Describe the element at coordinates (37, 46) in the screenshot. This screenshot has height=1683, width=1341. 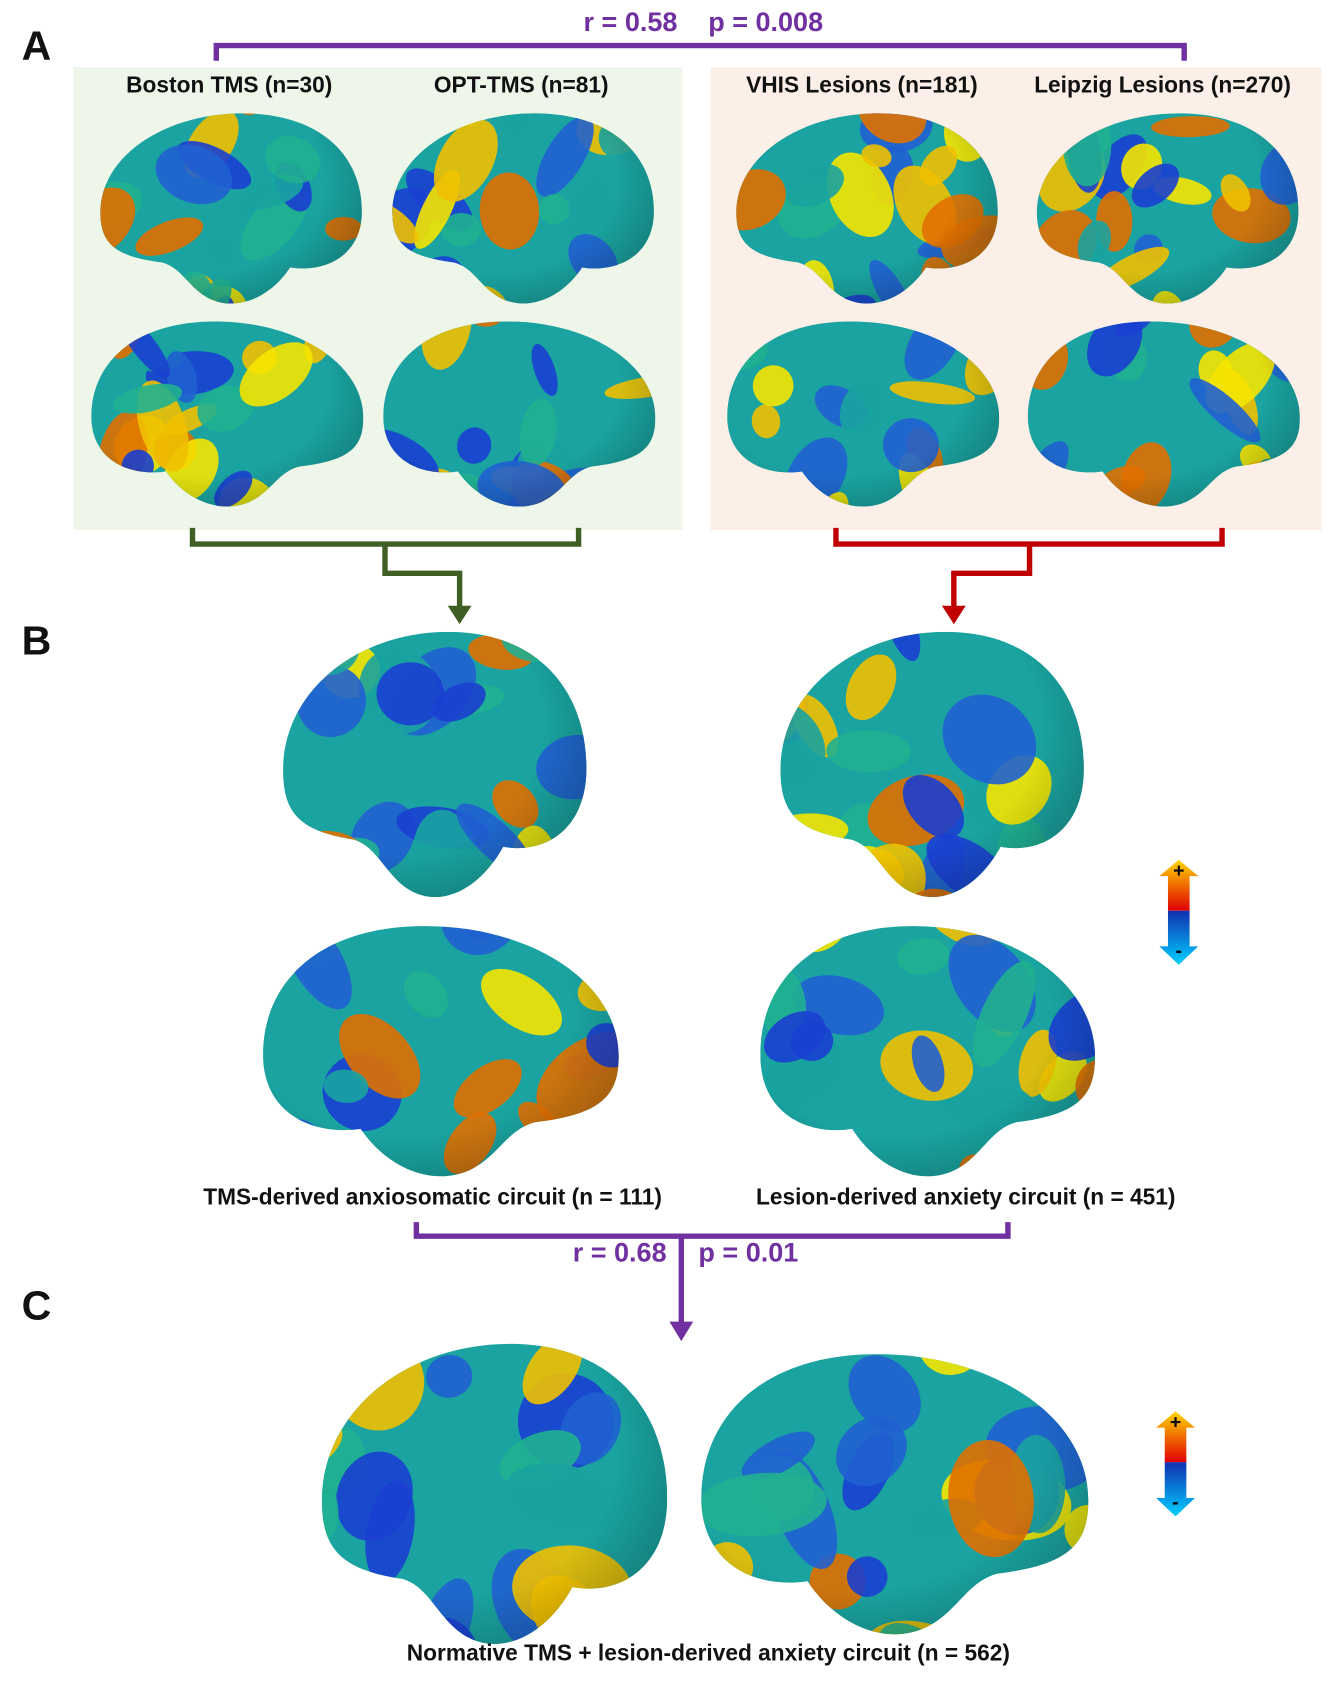
I see `panel-label: A` at that location.